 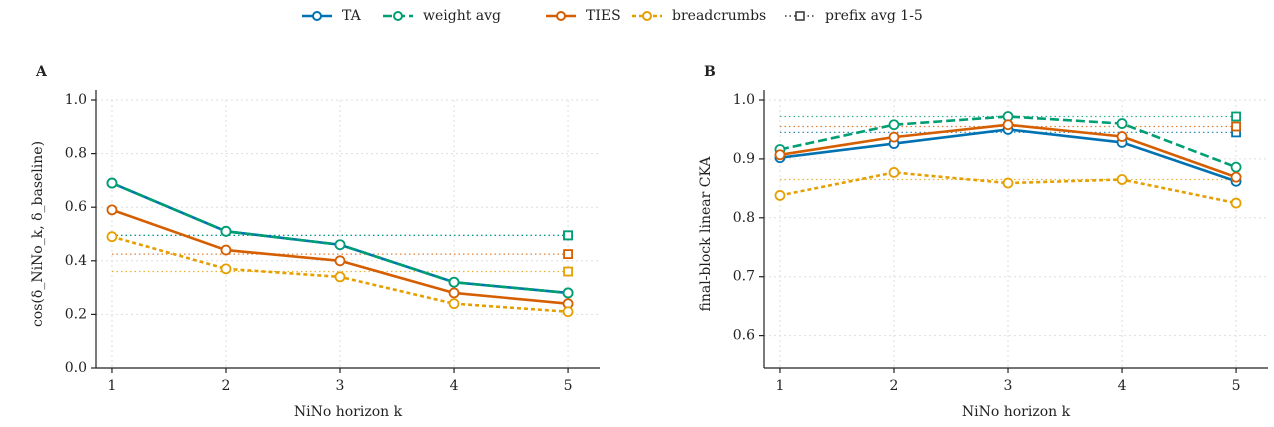 I want to click on legend-label: weight avg, so click(x=462, y=16).